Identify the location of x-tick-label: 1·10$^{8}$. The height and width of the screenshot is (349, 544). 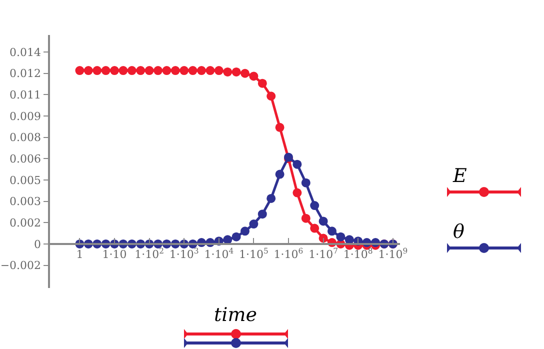
(358, 253).